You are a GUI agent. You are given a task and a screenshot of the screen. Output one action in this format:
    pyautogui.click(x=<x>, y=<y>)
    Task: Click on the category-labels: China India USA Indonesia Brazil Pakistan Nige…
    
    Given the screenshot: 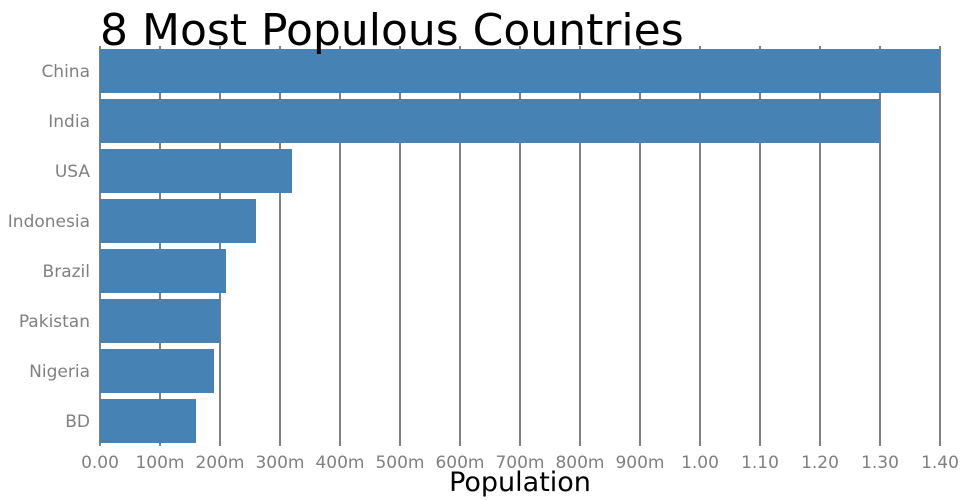 What is the action you would take?
    pyautogui.click(x=49, y=247)
    